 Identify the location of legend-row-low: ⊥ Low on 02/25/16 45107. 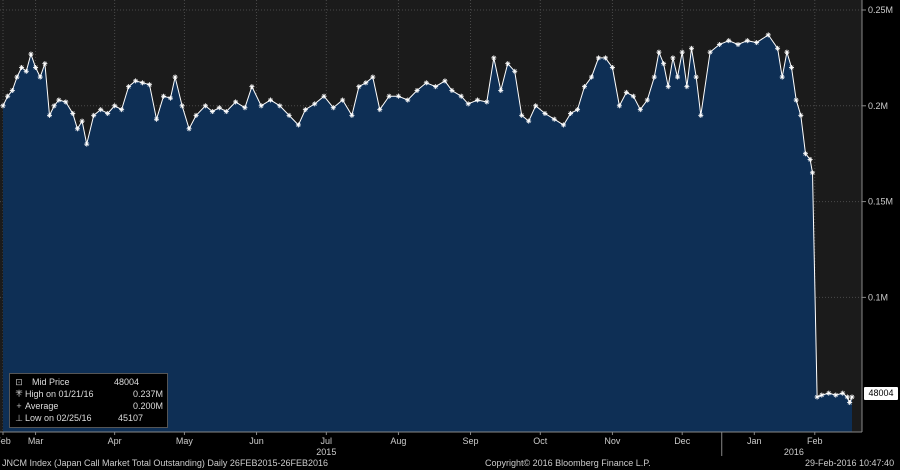
(88, 419).